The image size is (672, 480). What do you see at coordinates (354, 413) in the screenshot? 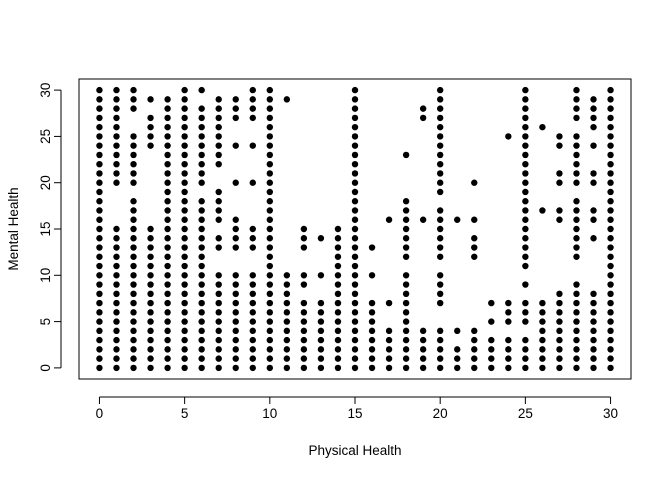
I see `x-tick-label: 15` at bounding box center [354, 413].